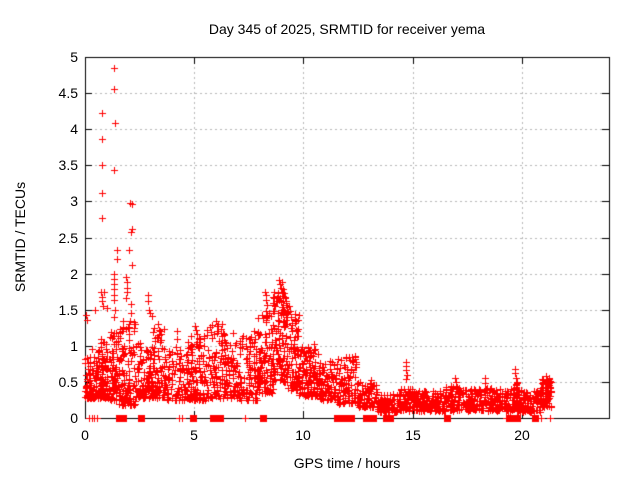 This screenshot has width=640, height=480. What do you see at coordinates (74, 129) in the screenshot?
I see `y-tick-label: 4` at bounding box center [74, 129].